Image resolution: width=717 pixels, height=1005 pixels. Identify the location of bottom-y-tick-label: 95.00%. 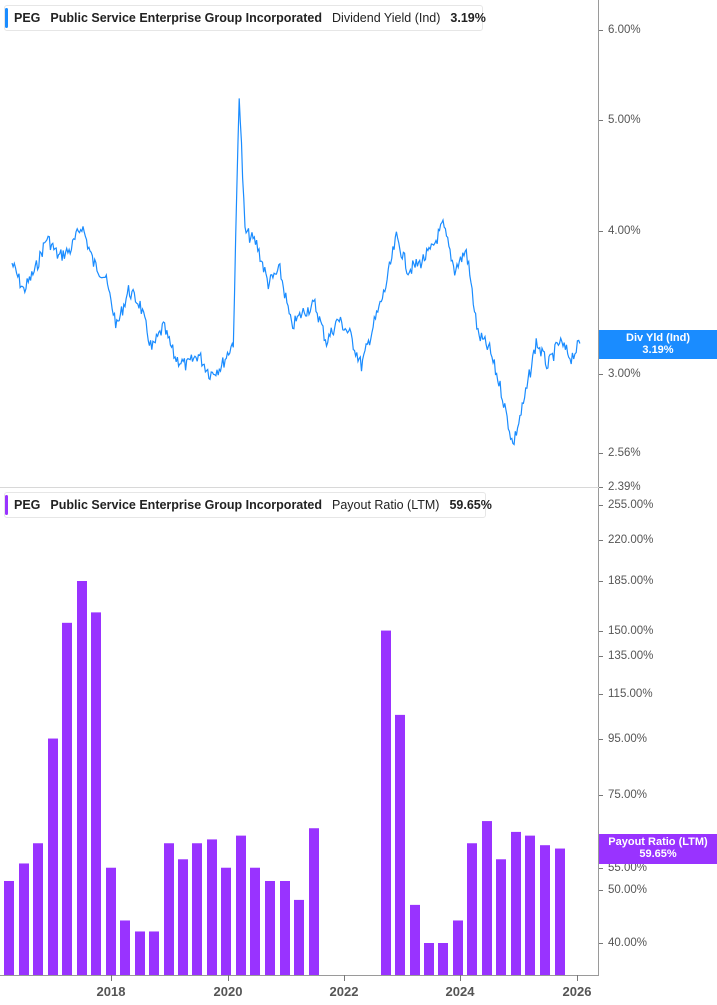
(628, 739).